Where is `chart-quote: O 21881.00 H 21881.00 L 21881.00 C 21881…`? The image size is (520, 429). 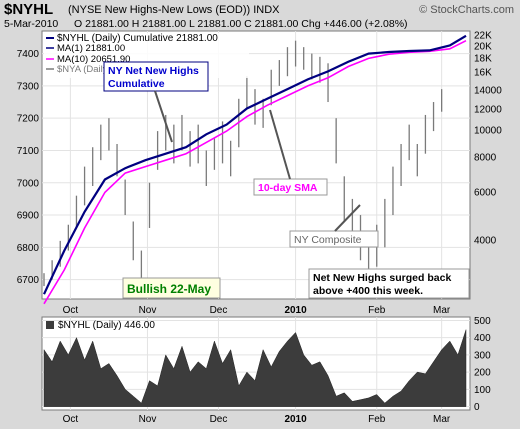
chart-quote: O 21881.00 H 21881.00 L 21881.00 C 21881… is located at coordinates (241, 24).